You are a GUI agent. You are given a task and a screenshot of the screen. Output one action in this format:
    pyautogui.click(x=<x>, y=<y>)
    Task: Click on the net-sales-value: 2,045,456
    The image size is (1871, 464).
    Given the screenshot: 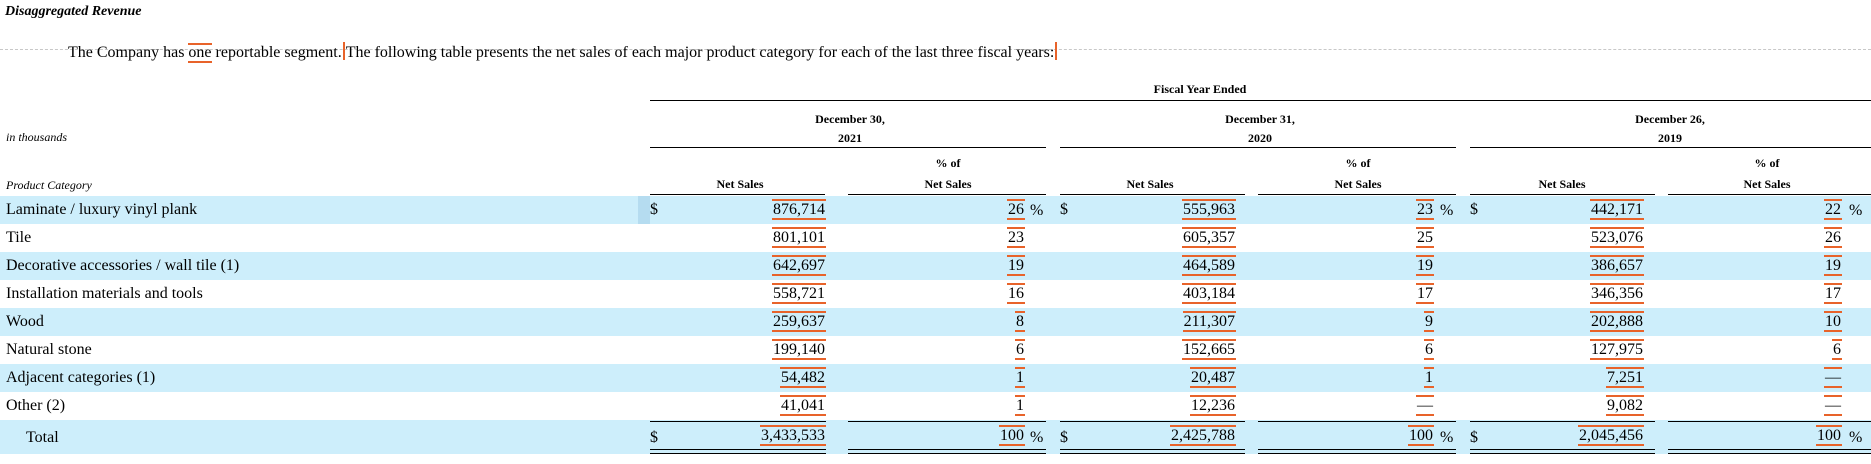 What is the action you would take?
    pyautogui.click(x=1611, y=435)
    